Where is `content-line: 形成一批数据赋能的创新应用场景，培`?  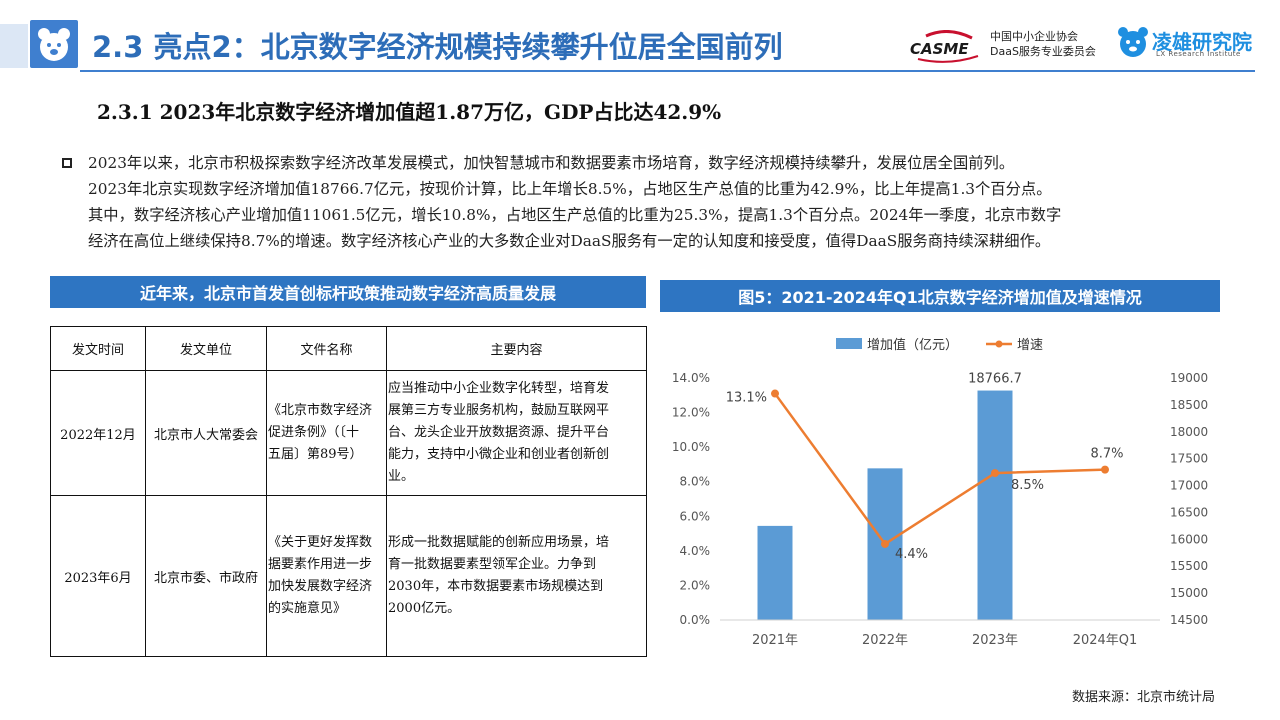 content-line: 形成一批数据赋能的创新应用场景，培 is located at coordinates (499, 542).